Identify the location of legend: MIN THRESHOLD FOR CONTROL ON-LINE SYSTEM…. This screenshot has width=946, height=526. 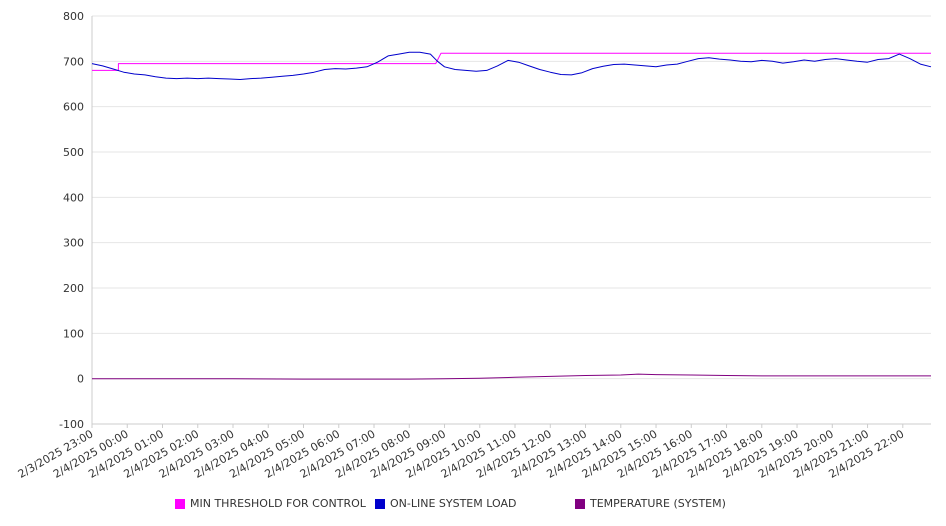
(473, 506).